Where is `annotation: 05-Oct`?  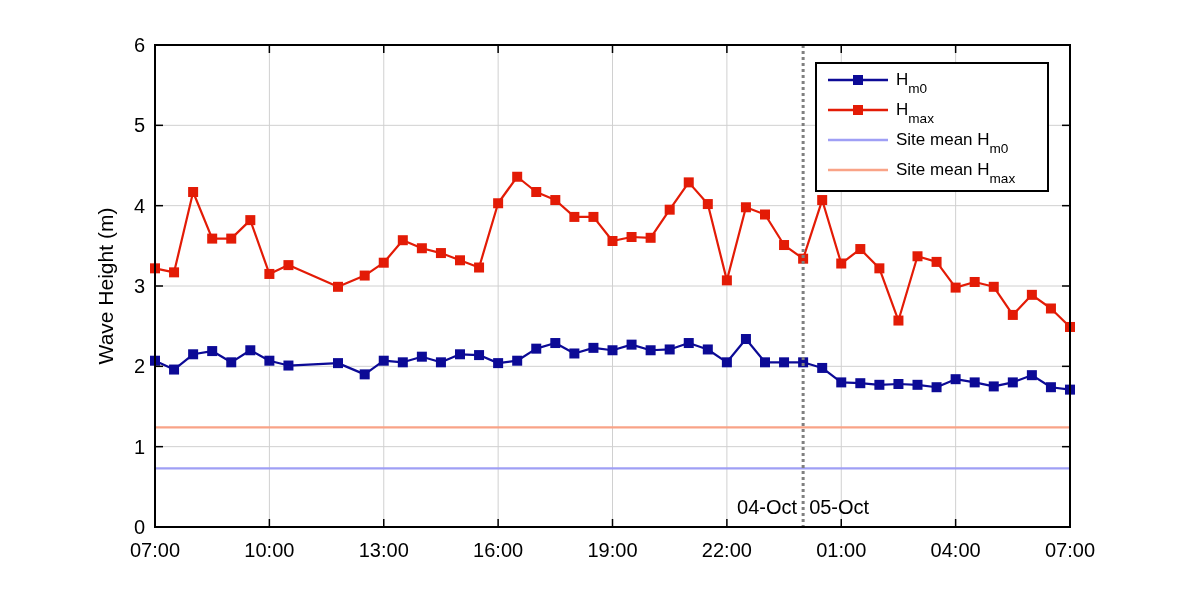 annotation: 05-Oct is located at coordinates (839, 507).